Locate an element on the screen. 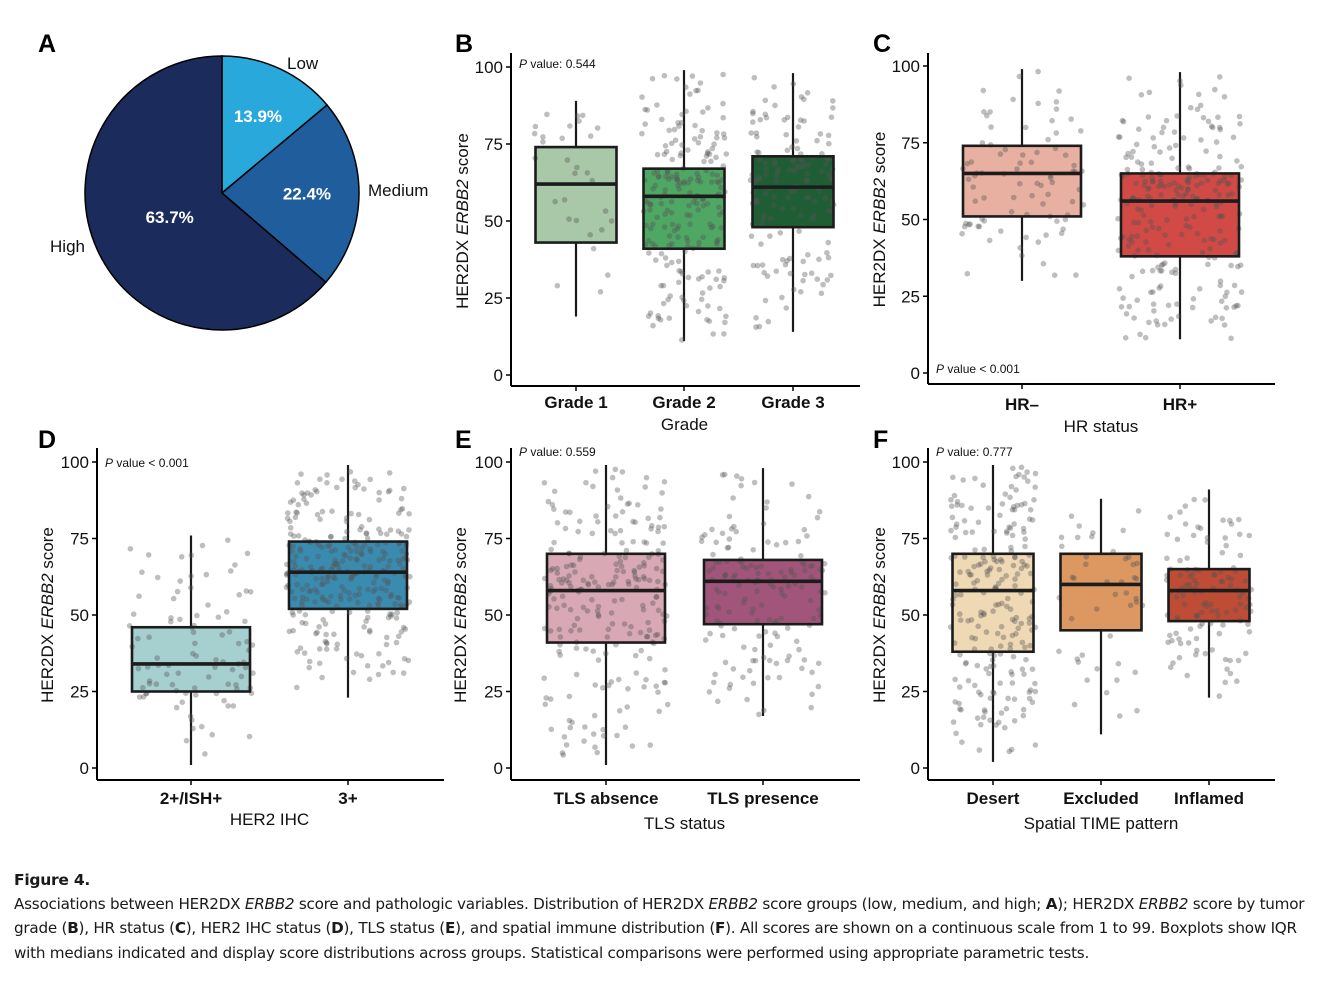 Image resolution: width=1340 pixels, height=1008 pixels. x-tick-label: Grade 2 is located at coordinates (683, 402).